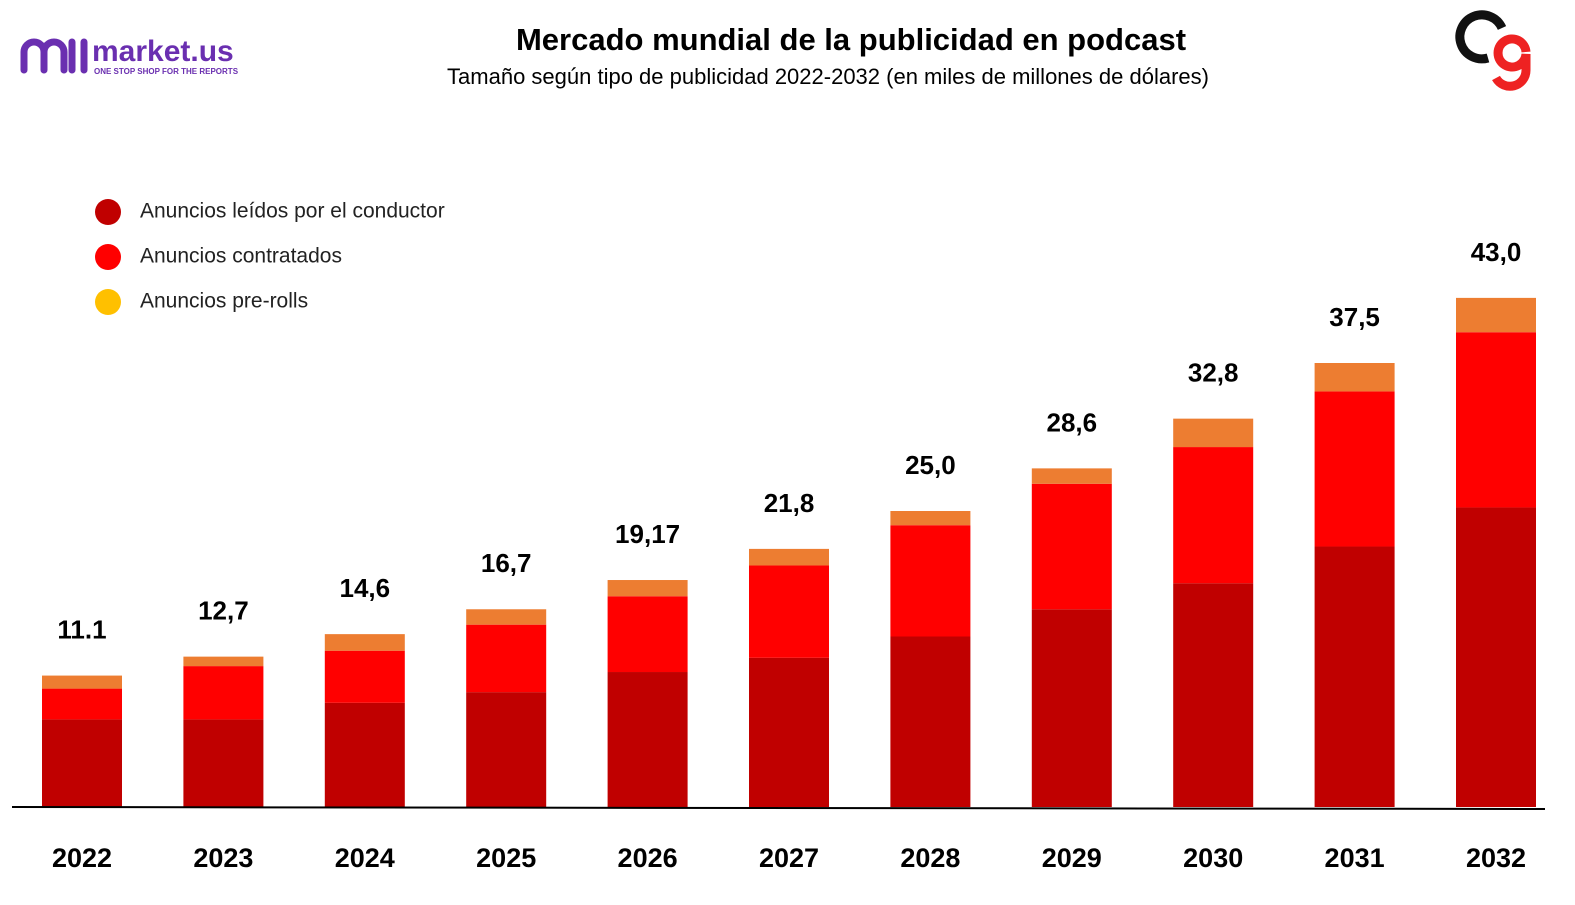 This screenshot has width=1575, height=905. Describe the element at coordinates (292, 211) in the screenshot. I see `legend-label: Anuncios leídos por el conductor` at that location.